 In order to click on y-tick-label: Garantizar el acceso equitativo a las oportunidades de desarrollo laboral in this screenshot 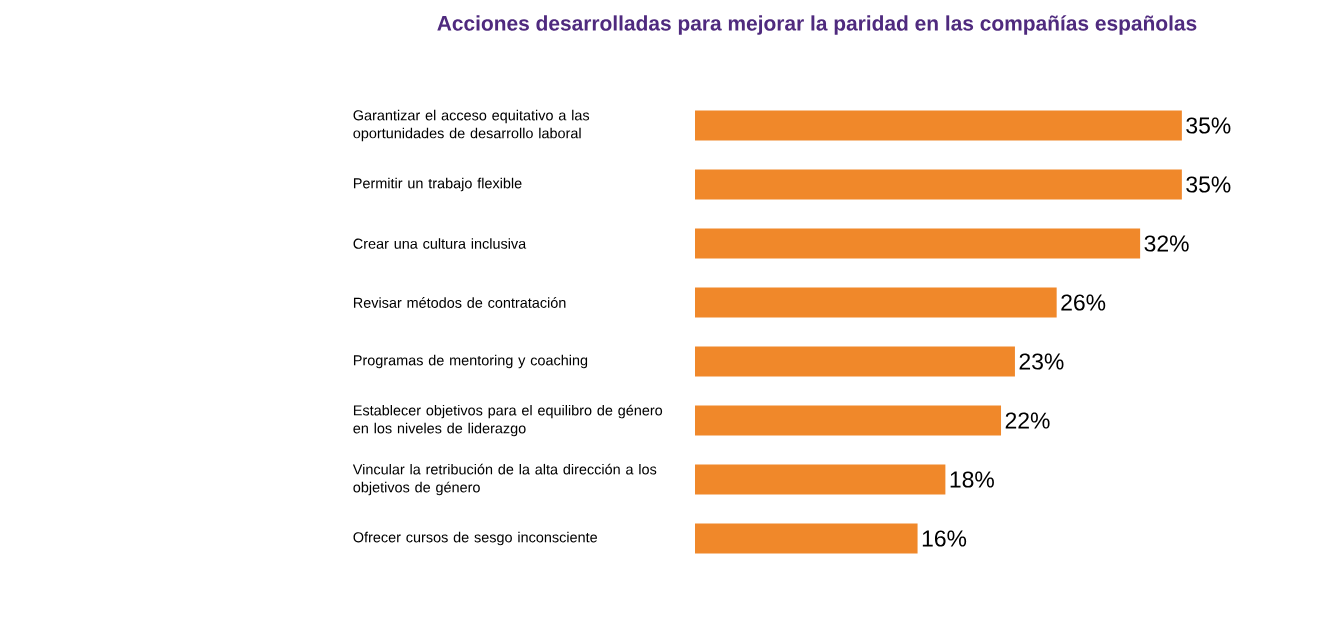, I will do `click(471, 125)`.